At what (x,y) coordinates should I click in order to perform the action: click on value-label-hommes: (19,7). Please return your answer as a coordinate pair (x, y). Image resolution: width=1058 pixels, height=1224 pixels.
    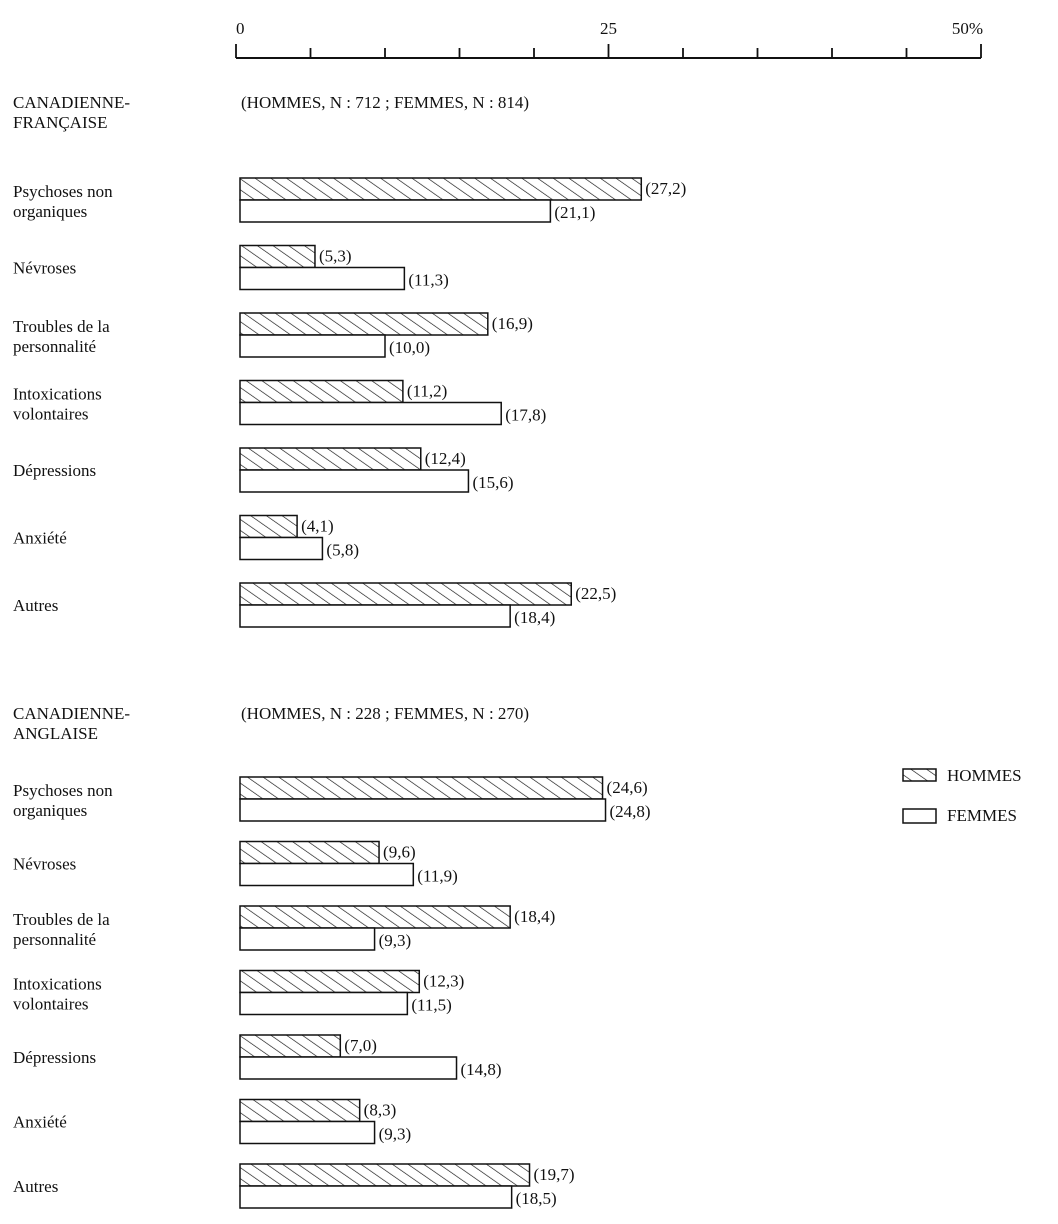
    Looking at the image, I should click on (554, 1174).